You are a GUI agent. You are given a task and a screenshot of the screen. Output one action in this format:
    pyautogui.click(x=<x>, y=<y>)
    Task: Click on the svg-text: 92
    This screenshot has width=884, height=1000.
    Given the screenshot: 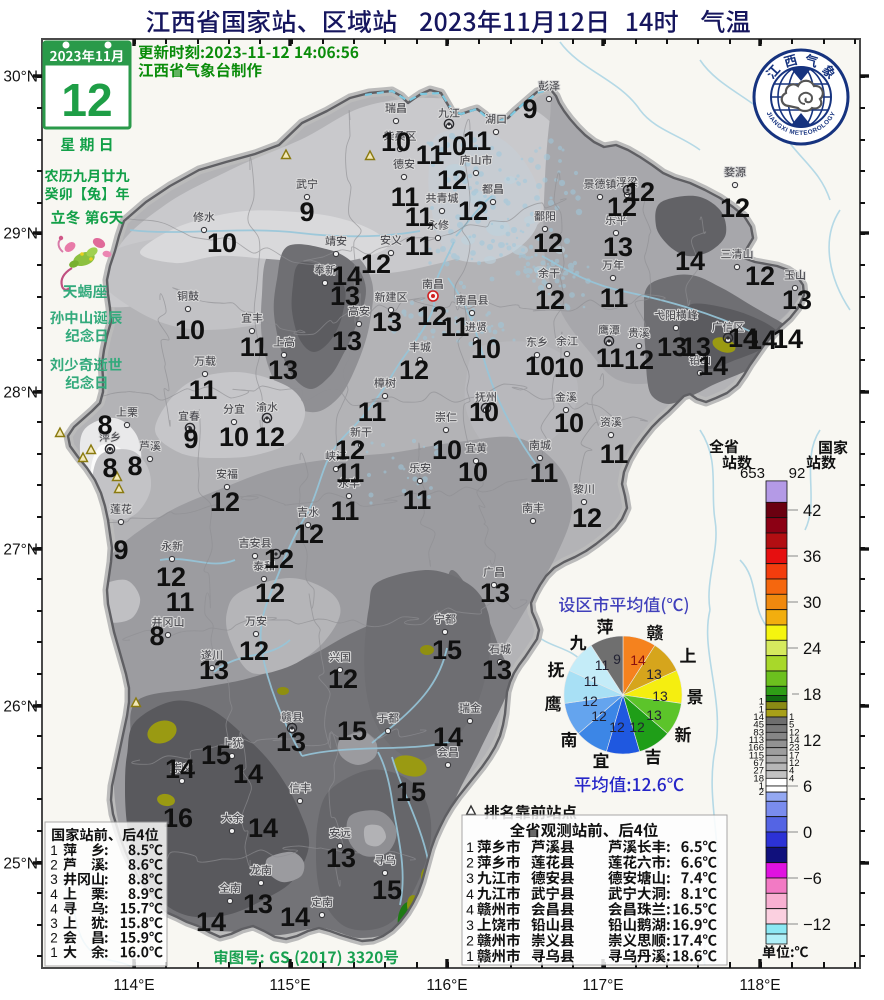 What is the action you would take?
    pyautogui.click(x=797, y=473)
    